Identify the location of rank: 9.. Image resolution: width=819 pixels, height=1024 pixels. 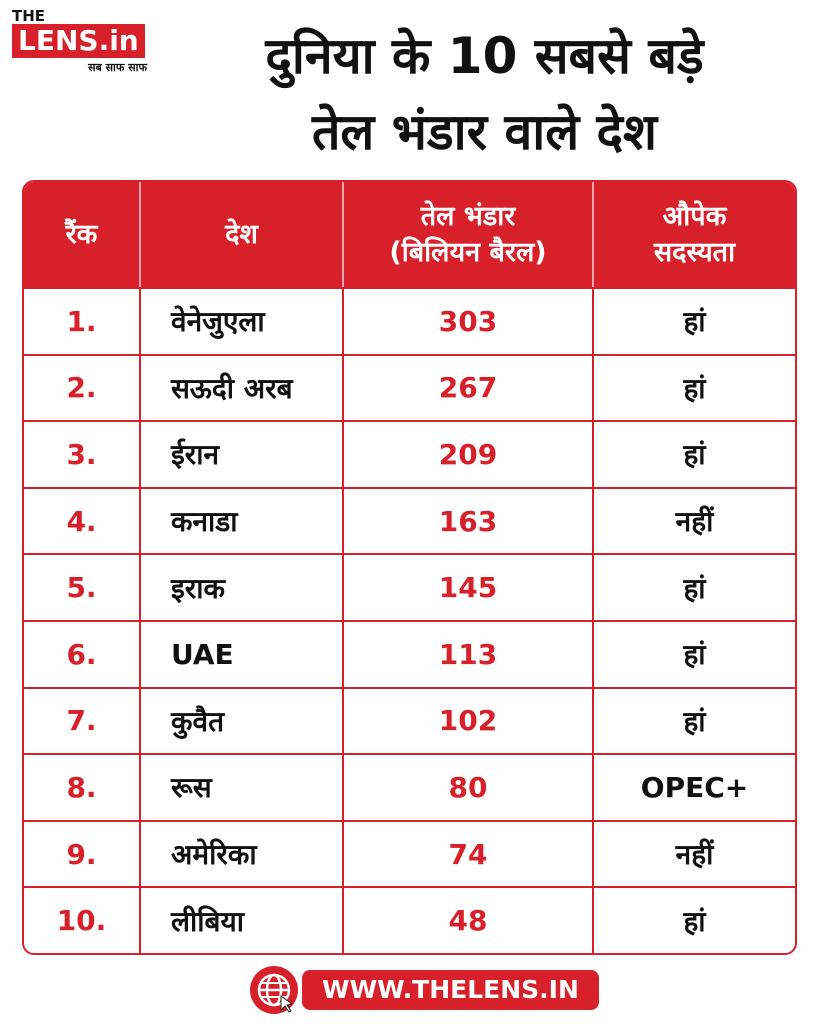
(82, 854).